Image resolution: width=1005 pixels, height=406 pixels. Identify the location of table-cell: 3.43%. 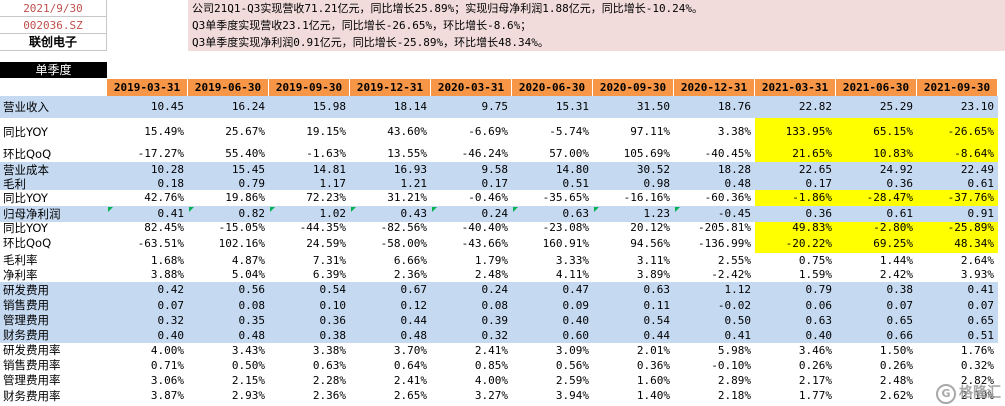
(228, 350).